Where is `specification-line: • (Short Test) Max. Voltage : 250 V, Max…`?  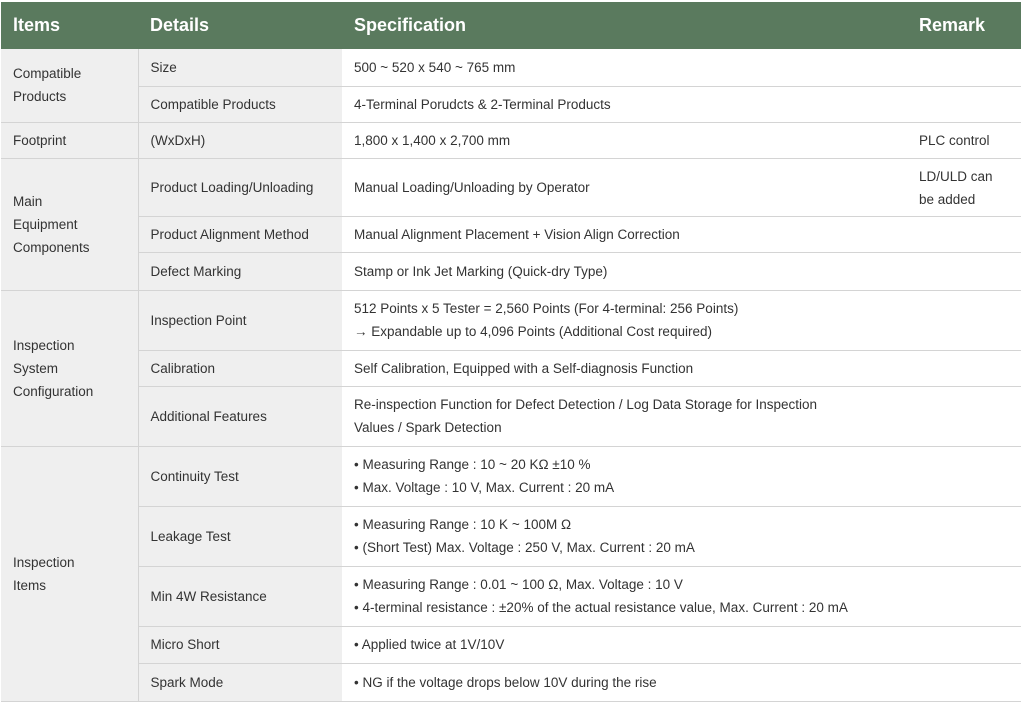
specification-line: • (Short Test) Max. Voltage : 250 V, Max… is located at coordinates (524, 547).